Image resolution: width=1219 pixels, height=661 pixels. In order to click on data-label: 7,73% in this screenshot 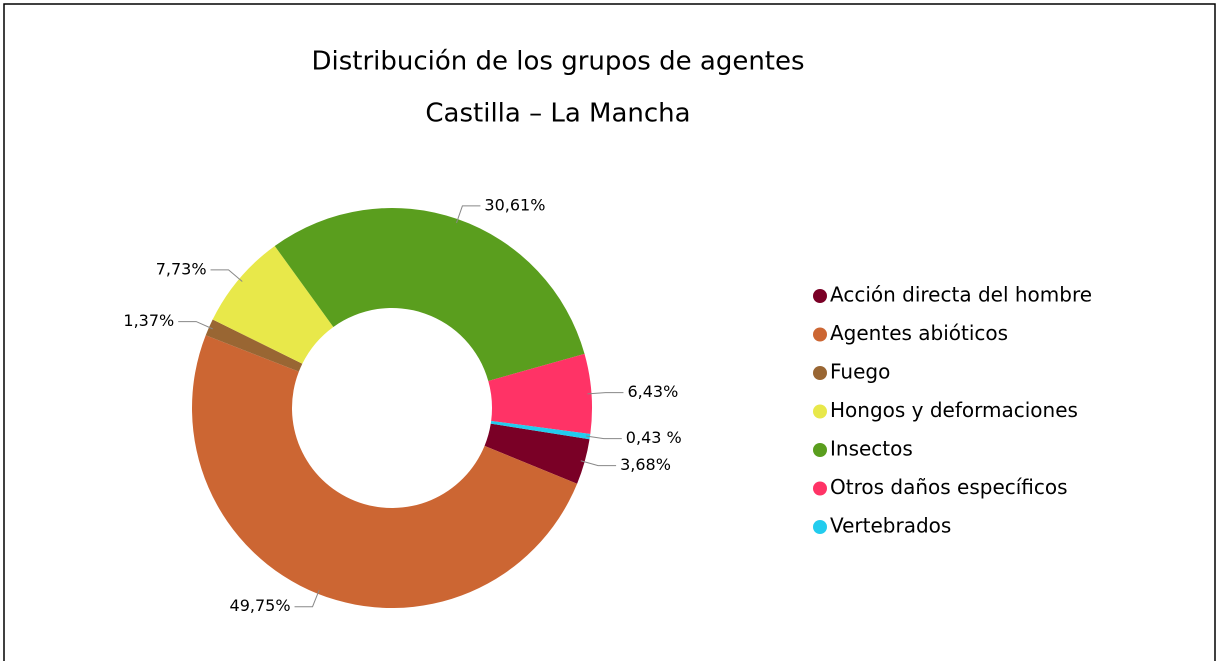, I will do `click(181, 268)`.